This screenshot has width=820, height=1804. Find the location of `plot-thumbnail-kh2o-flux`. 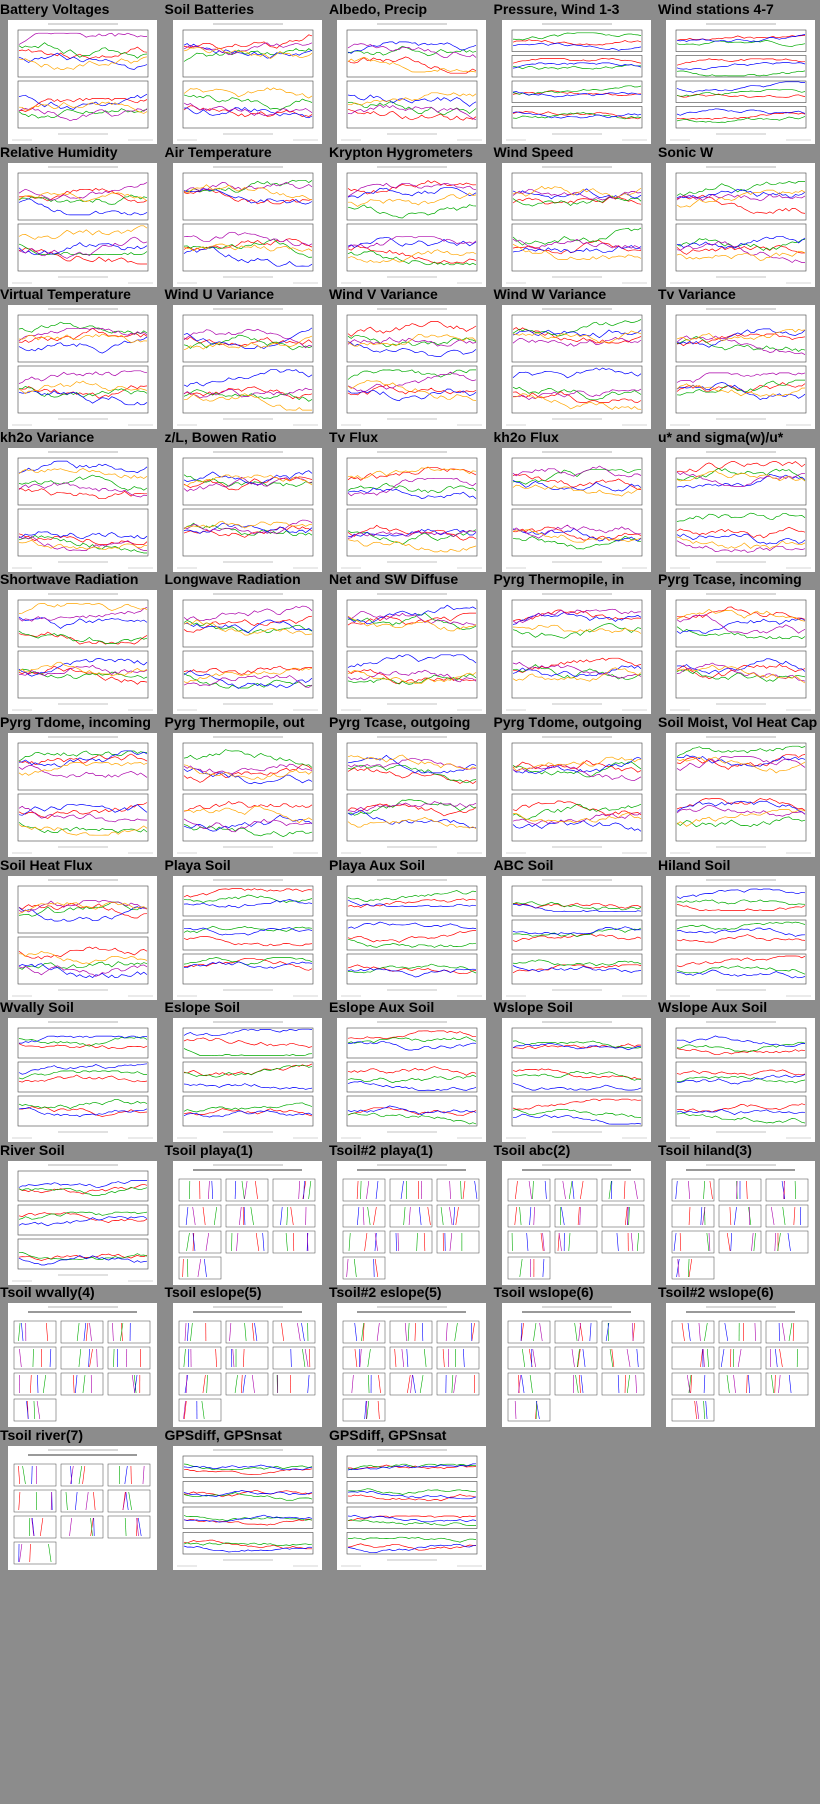

plot-thumbnail-kh2o-flux is located at coordinates (576, 509).